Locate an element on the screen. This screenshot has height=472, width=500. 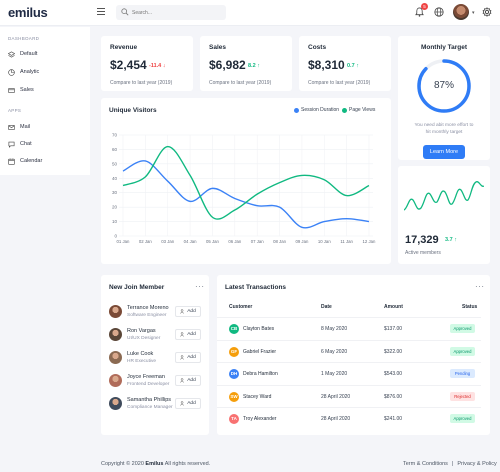
transaction-amount: $241.00 is located at coordinates (393, 419).